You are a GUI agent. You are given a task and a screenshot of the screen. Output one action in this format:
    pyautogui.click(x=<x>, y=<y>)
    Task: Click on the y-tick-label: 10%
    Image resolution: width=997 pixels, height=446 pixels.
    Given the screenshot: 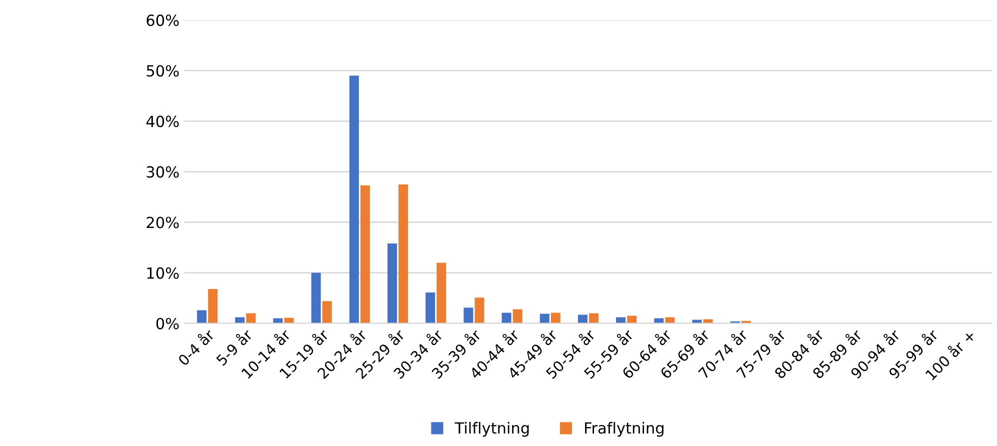 What is the action you would take?
    pyautogui.click(x=163, y=273)
    